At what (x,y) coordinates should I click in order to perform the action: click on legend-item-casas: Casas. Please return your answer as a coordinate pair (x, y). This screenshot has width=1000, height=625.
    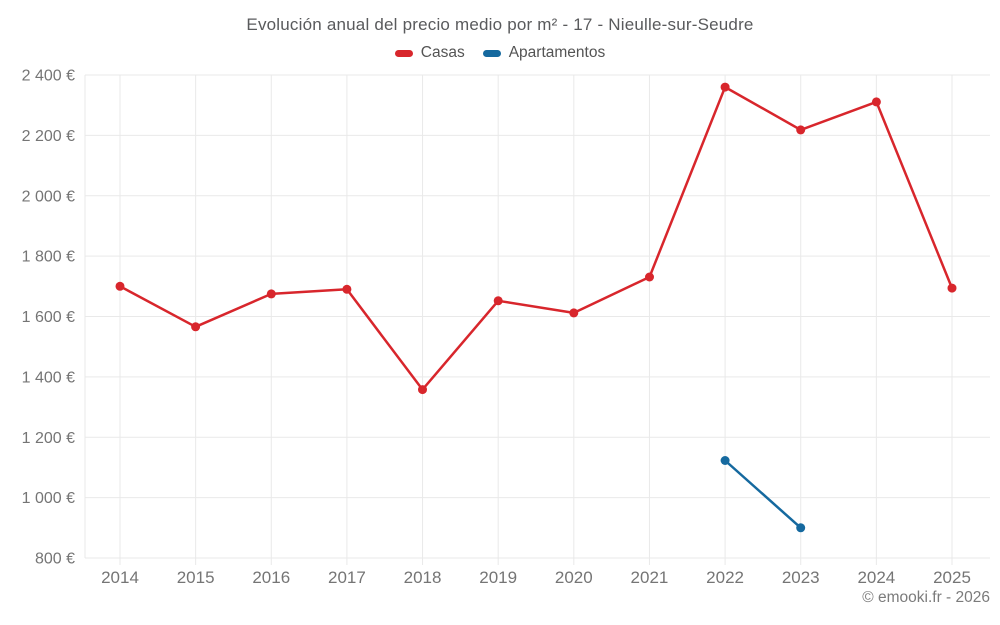
    Looking at the image, I should click on (429, 53).